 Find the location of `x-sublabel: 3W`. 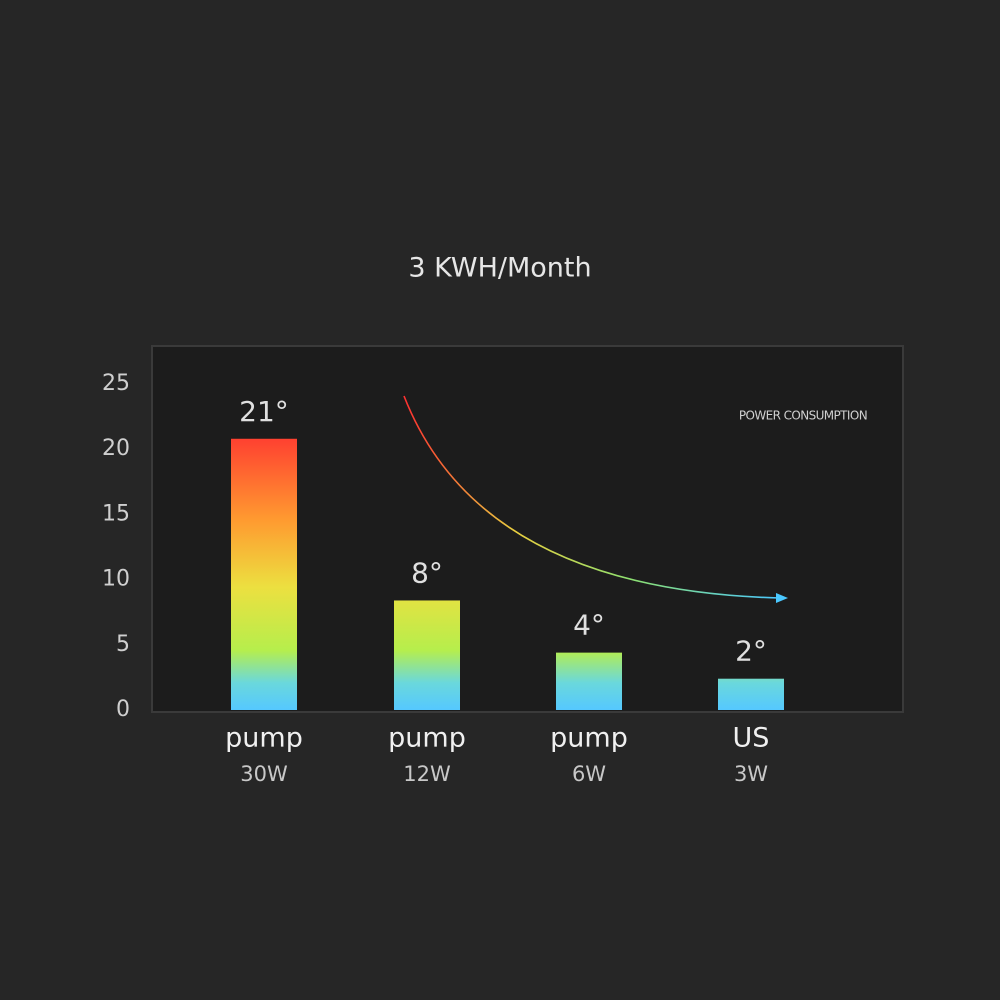

x-sublabel: 3W is located at coordinates (751, 774).